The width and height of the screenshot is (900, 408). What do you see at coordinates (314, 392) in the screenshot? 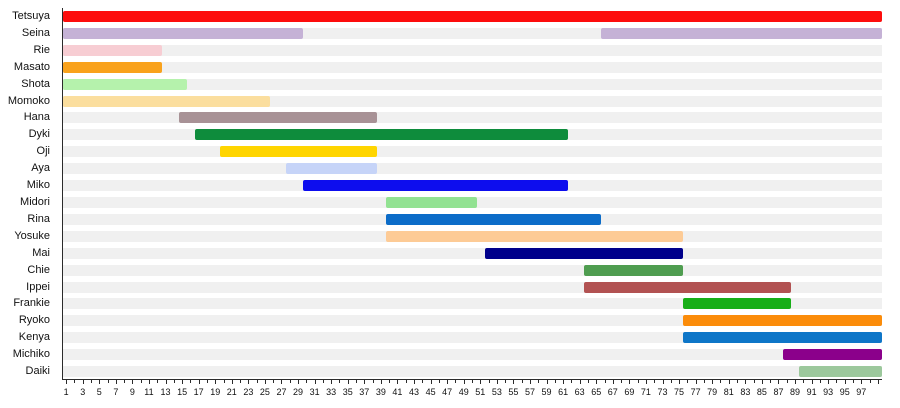
I see `x-axis-tick-label: 31` at bounding box center [314, 392].